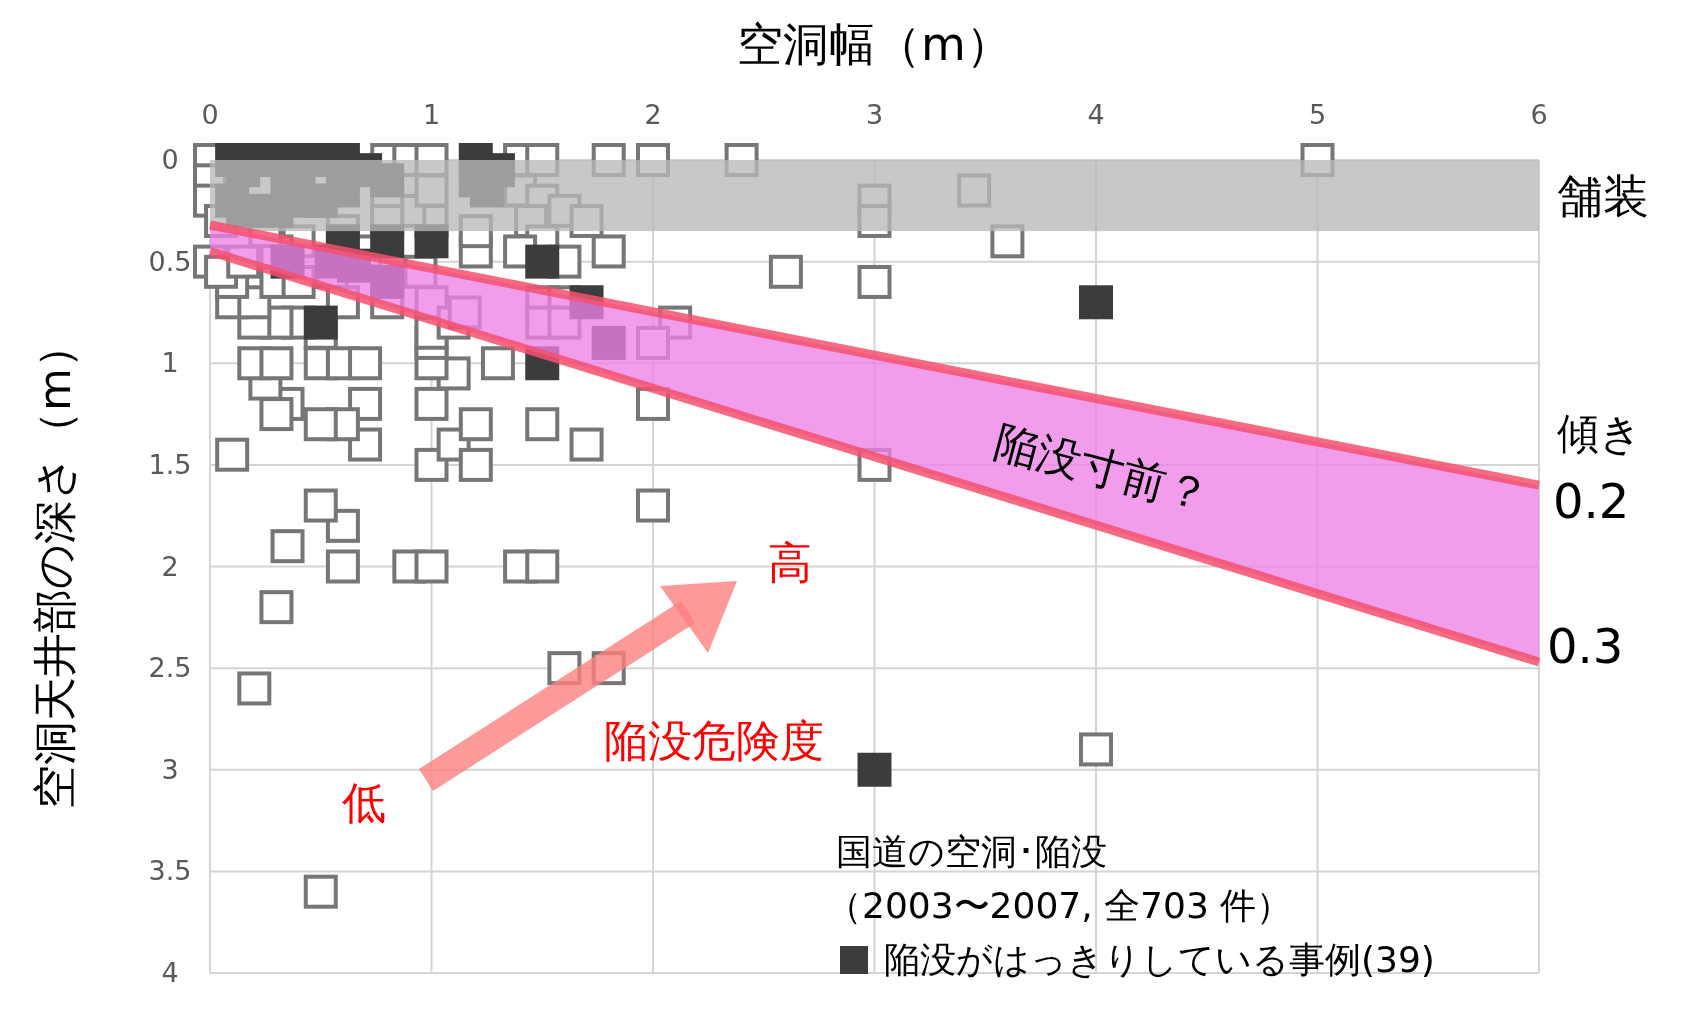 Image resolution: width=1682 pixels, height=1022 pixels. What do you see at coordinates (170, 769) in the screenshot?
I see `y-tick-label: 3` at bounding box center [170, 769].